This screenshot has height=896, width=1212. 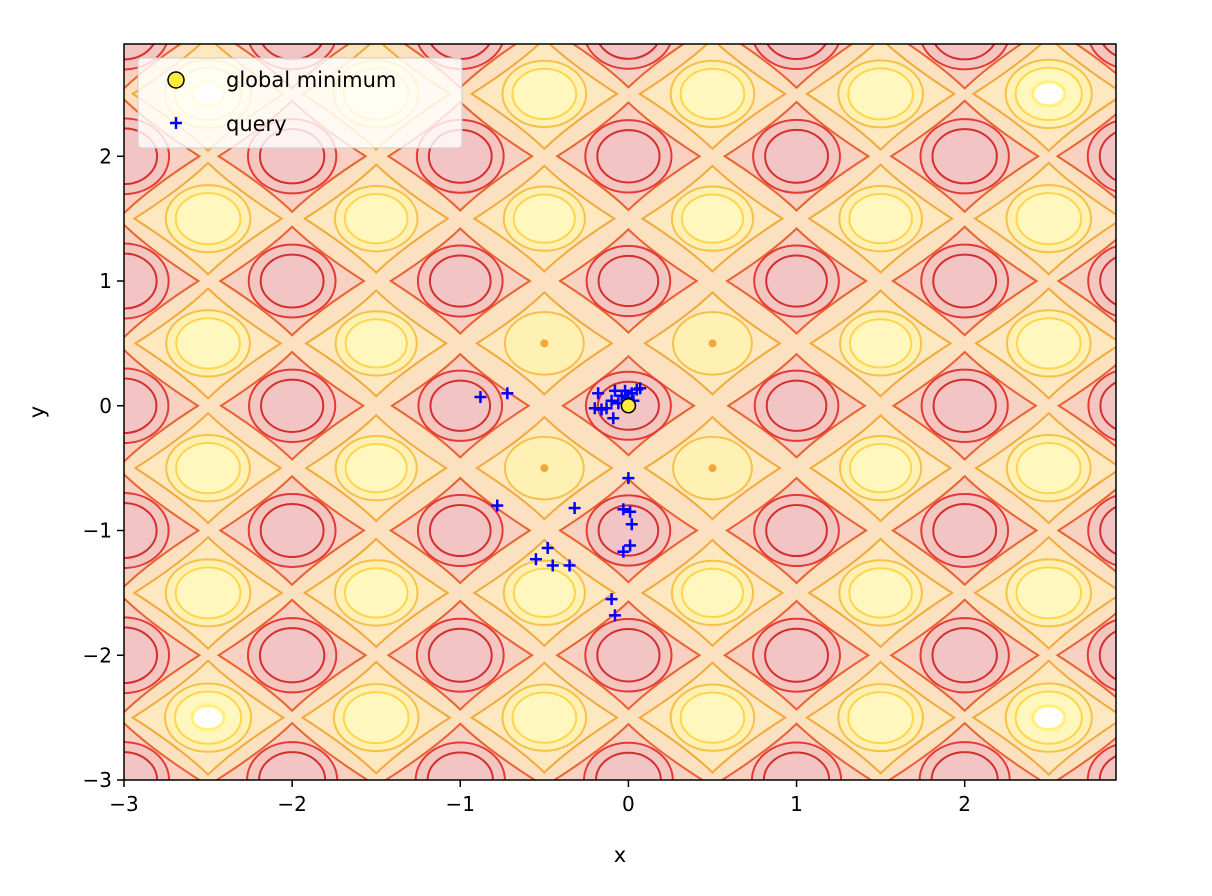 What do you see at coordinates (628, 804) in the screenshot?
I see `x-tick-label: 0` at bounding box center [628, 804].